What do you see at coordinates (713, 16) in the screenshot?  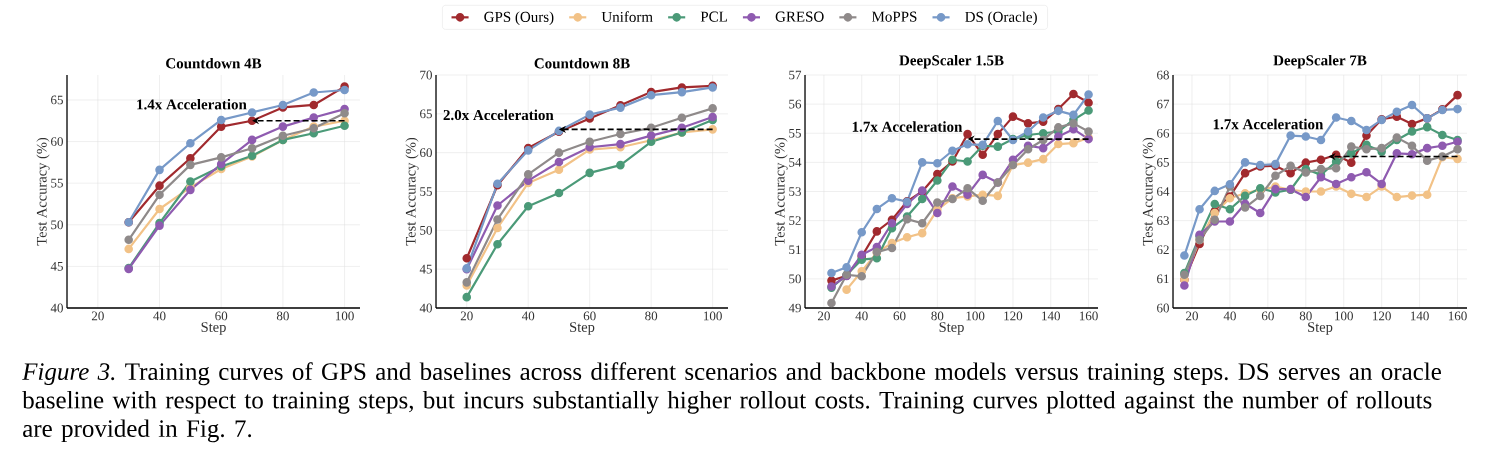 I see `legend-label: PCL` at bounding box center [713, 16].